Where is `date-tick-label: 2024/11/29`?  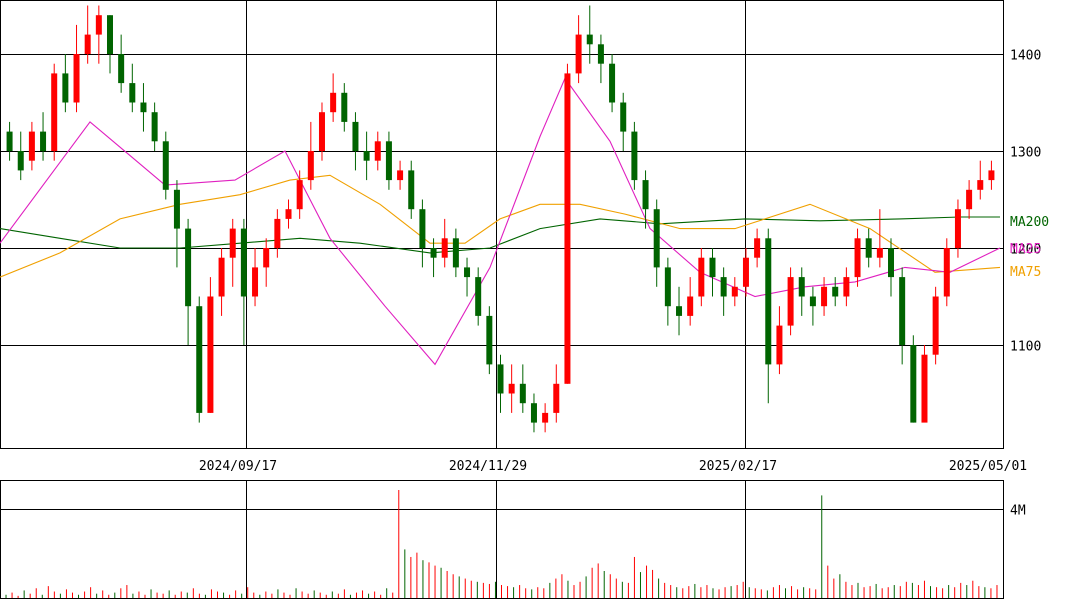 date-tick-label: 2024/11/29 is located at coordinates (488, 466).